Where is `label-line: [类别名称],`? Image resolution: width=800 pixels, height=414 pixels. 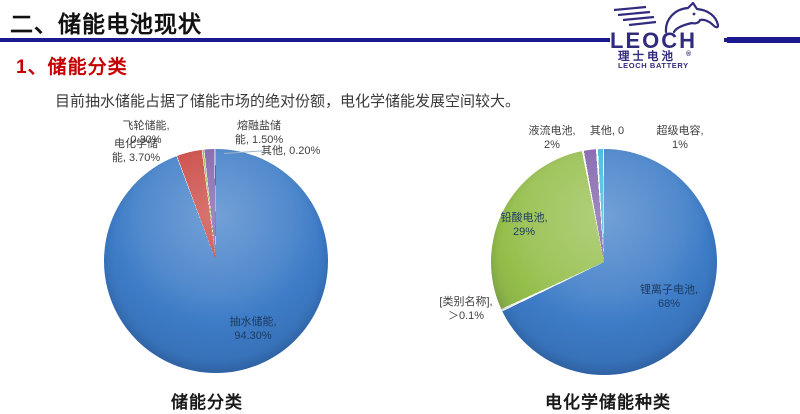
label-line: [类别名称], is located at coordinates (466, 302).